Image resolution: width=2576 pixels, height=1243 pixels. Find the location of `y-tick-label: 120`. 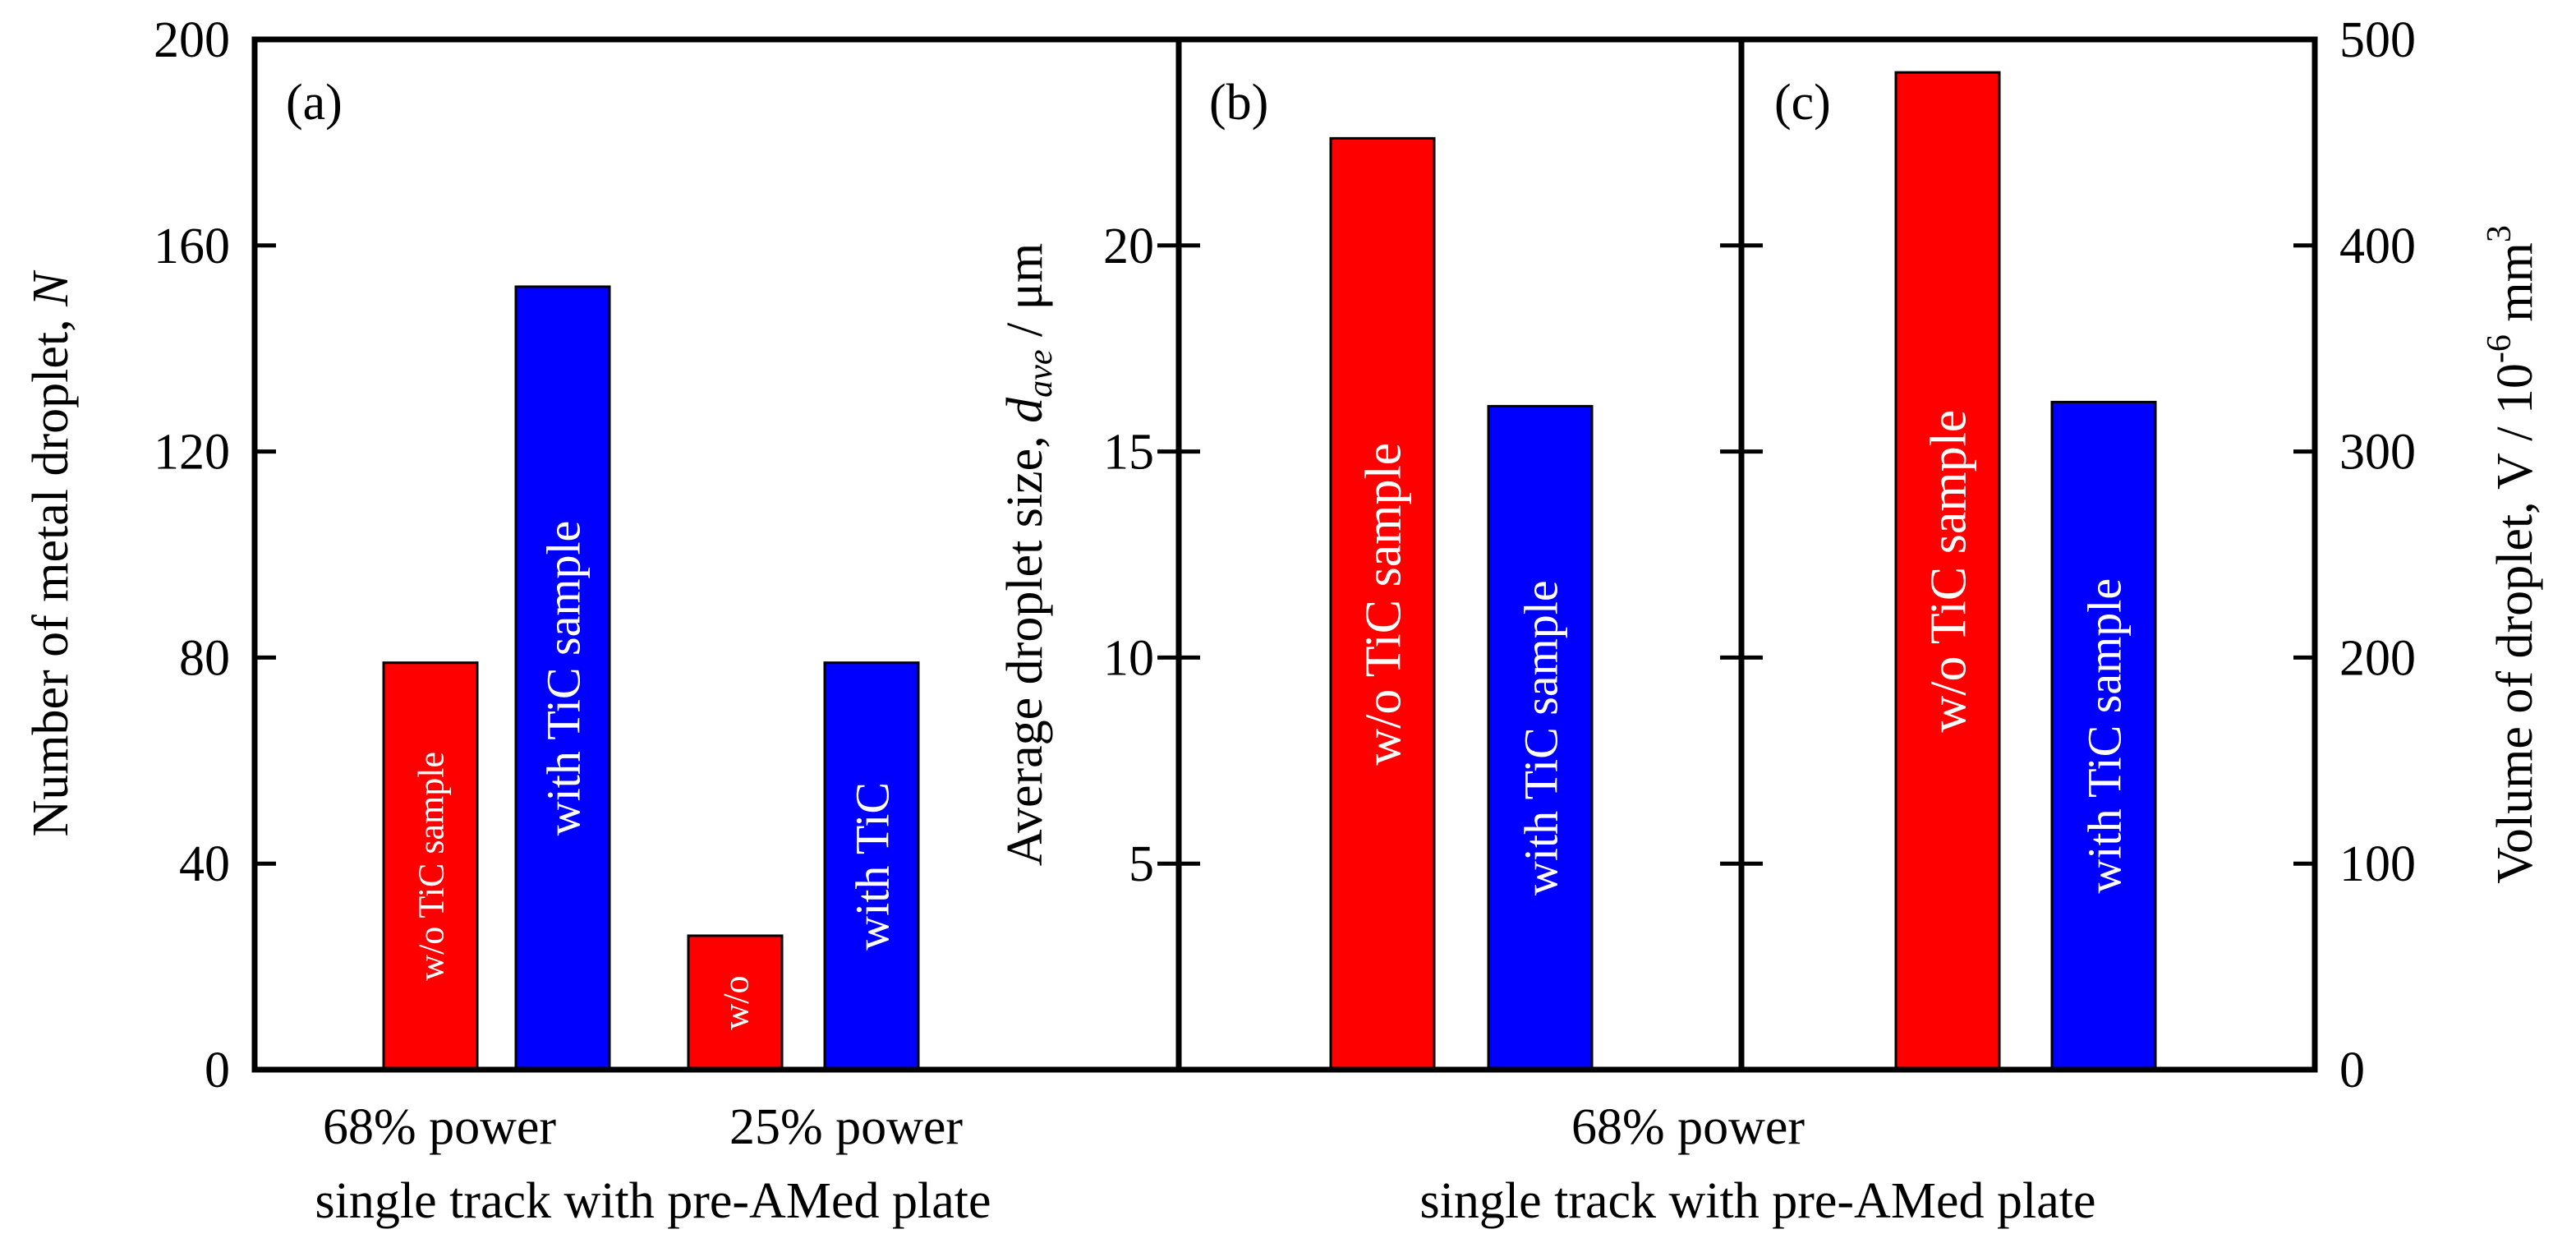

y-tick-label: 120 is located at coordinates (192, 453).